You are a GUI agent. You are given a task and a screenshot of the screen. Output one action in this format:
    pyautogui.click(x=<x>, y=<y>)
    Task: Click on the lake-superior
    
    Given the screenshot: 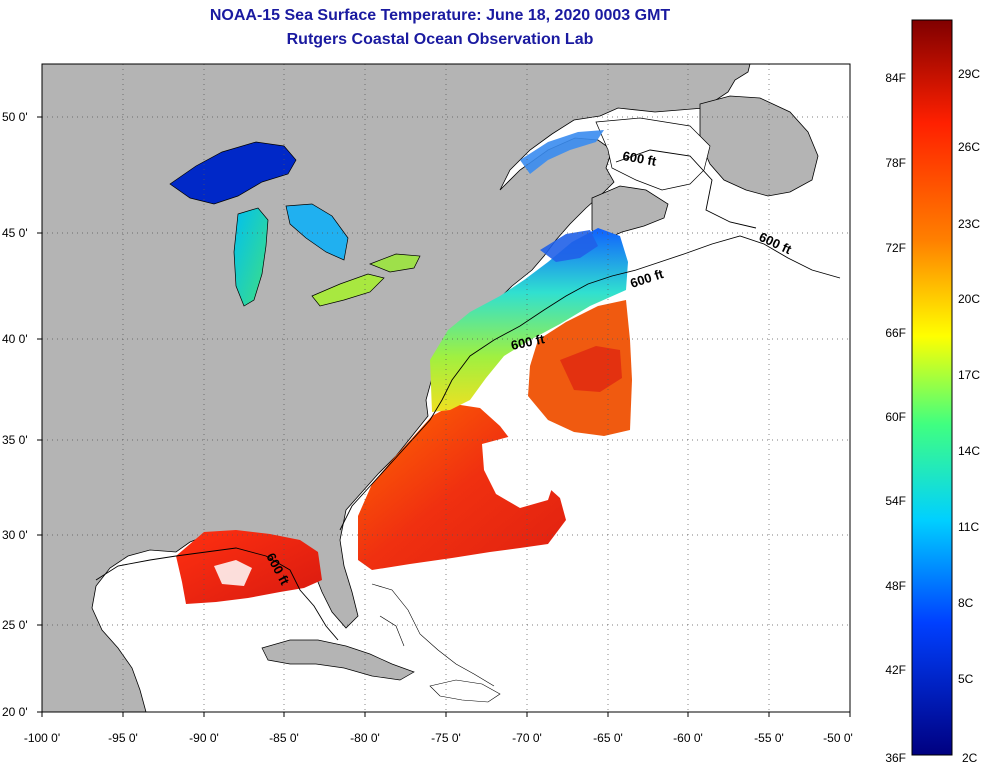 What is the action you would take?
    pyautogui.click(x=233, y=173)
    